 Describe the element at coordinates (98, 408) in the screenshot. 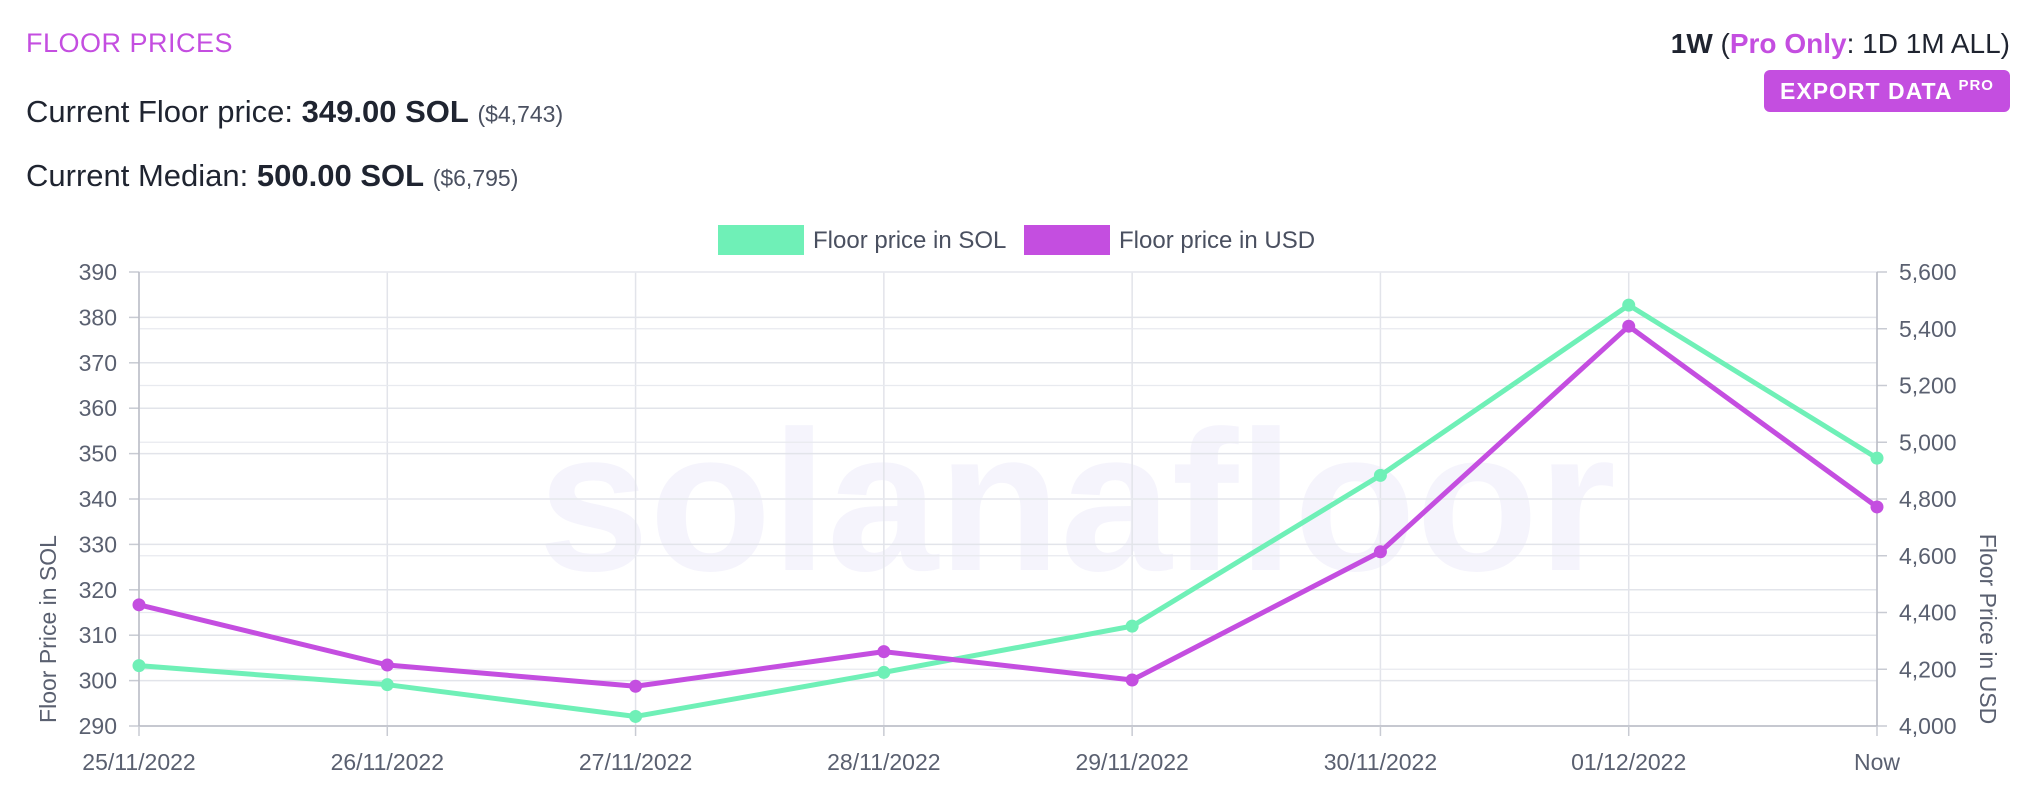

I see `y-tick-label: 360` at that location.